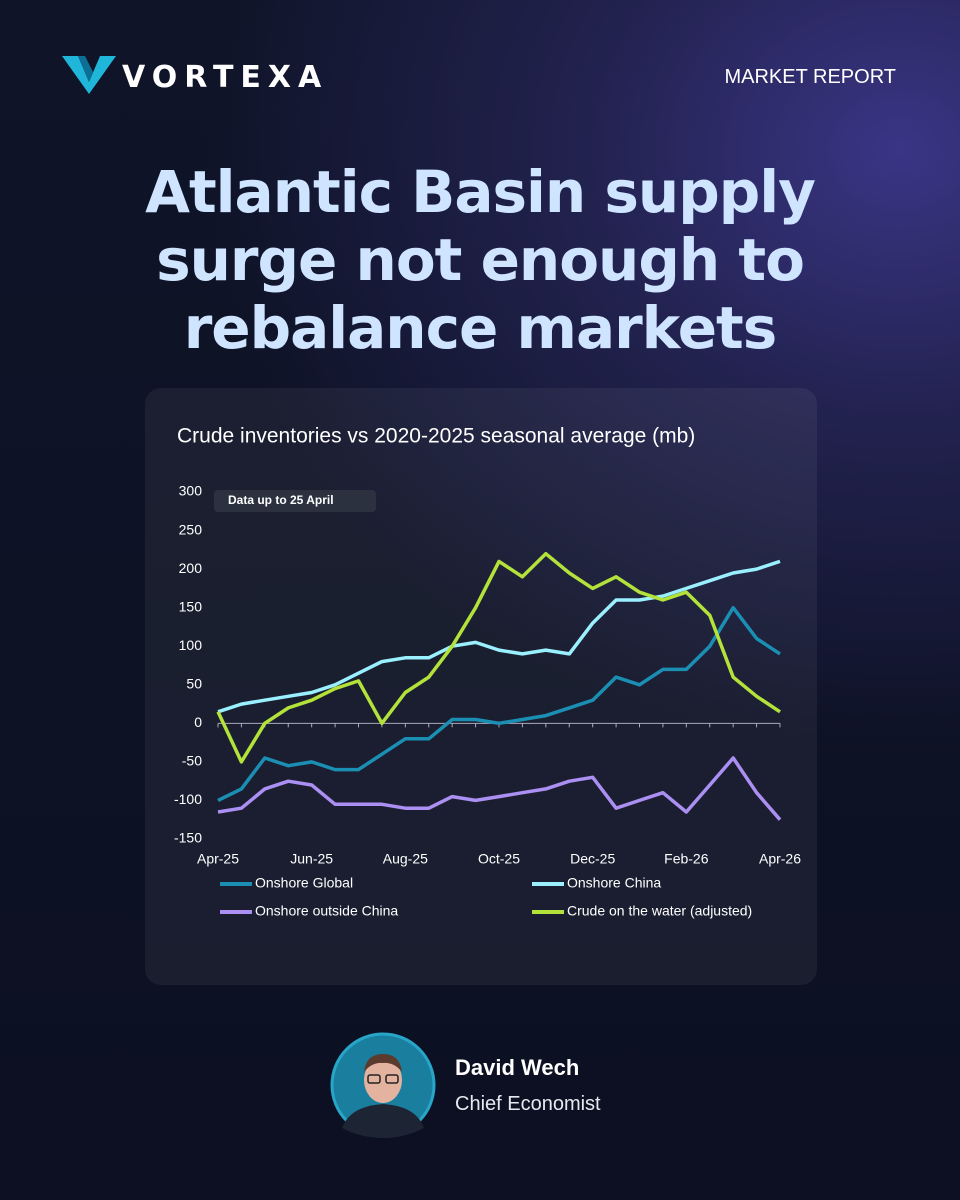  What do you see at coordinates (188, 838) in the screenshot?
I see `y-tick-label: -150` at bounding box center [188, 838].